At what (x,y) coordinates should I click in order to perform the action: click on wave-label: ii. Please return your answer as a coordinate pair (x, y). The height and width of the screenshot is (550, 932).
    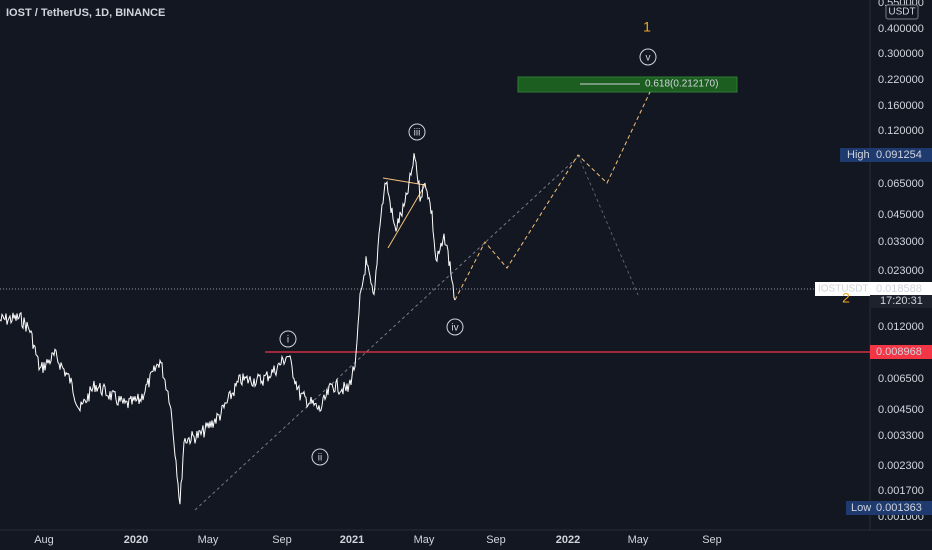
    Looking at the image, I should click on (320, 458).